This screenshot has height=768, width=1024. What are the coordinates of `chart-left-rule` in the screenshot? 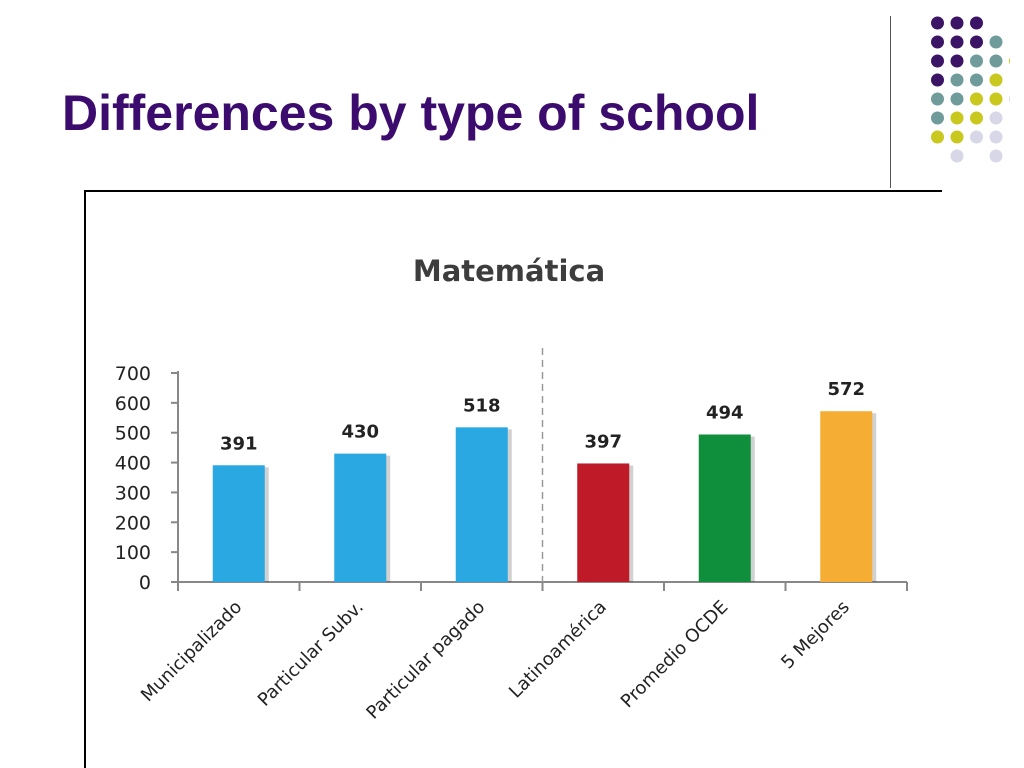 It's located at (85, 479).